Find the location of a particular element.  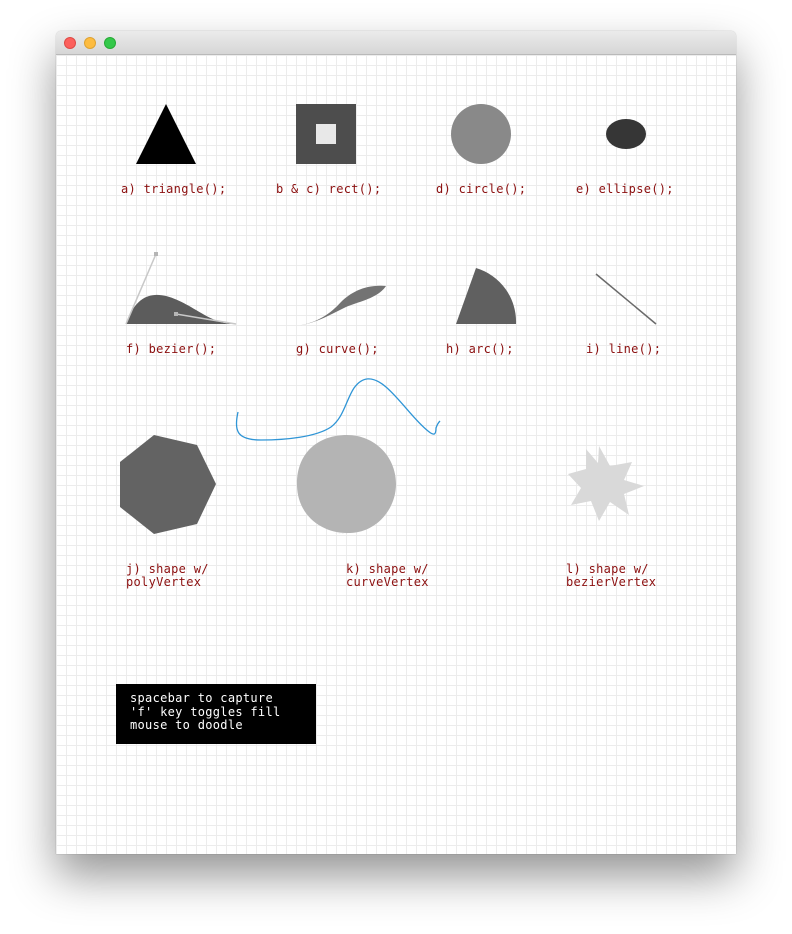

label-triangle: a) triangle(); is located at coordinates (174, 189).